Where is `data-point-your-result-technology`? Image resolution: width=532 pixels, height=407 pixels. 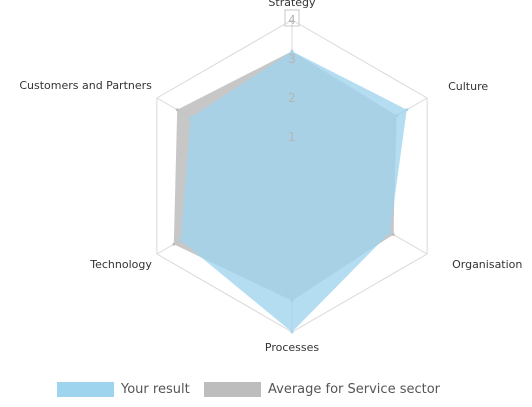
data-point-your-result-technology is located at coordinates (180, 240).